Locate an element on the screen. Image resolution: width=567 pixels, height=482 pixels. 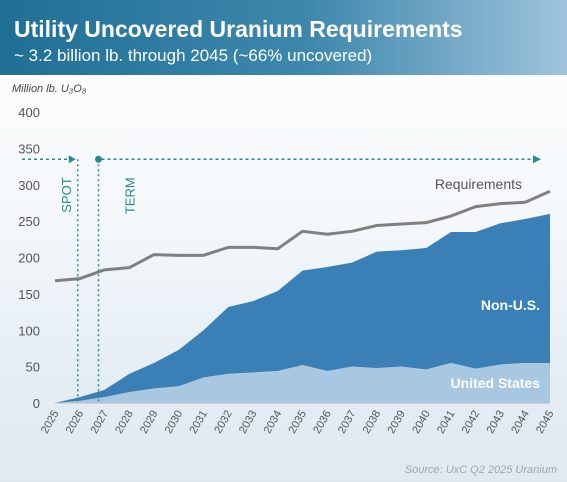
x-tick-label: 2039 is located at coordinates (396, 422).